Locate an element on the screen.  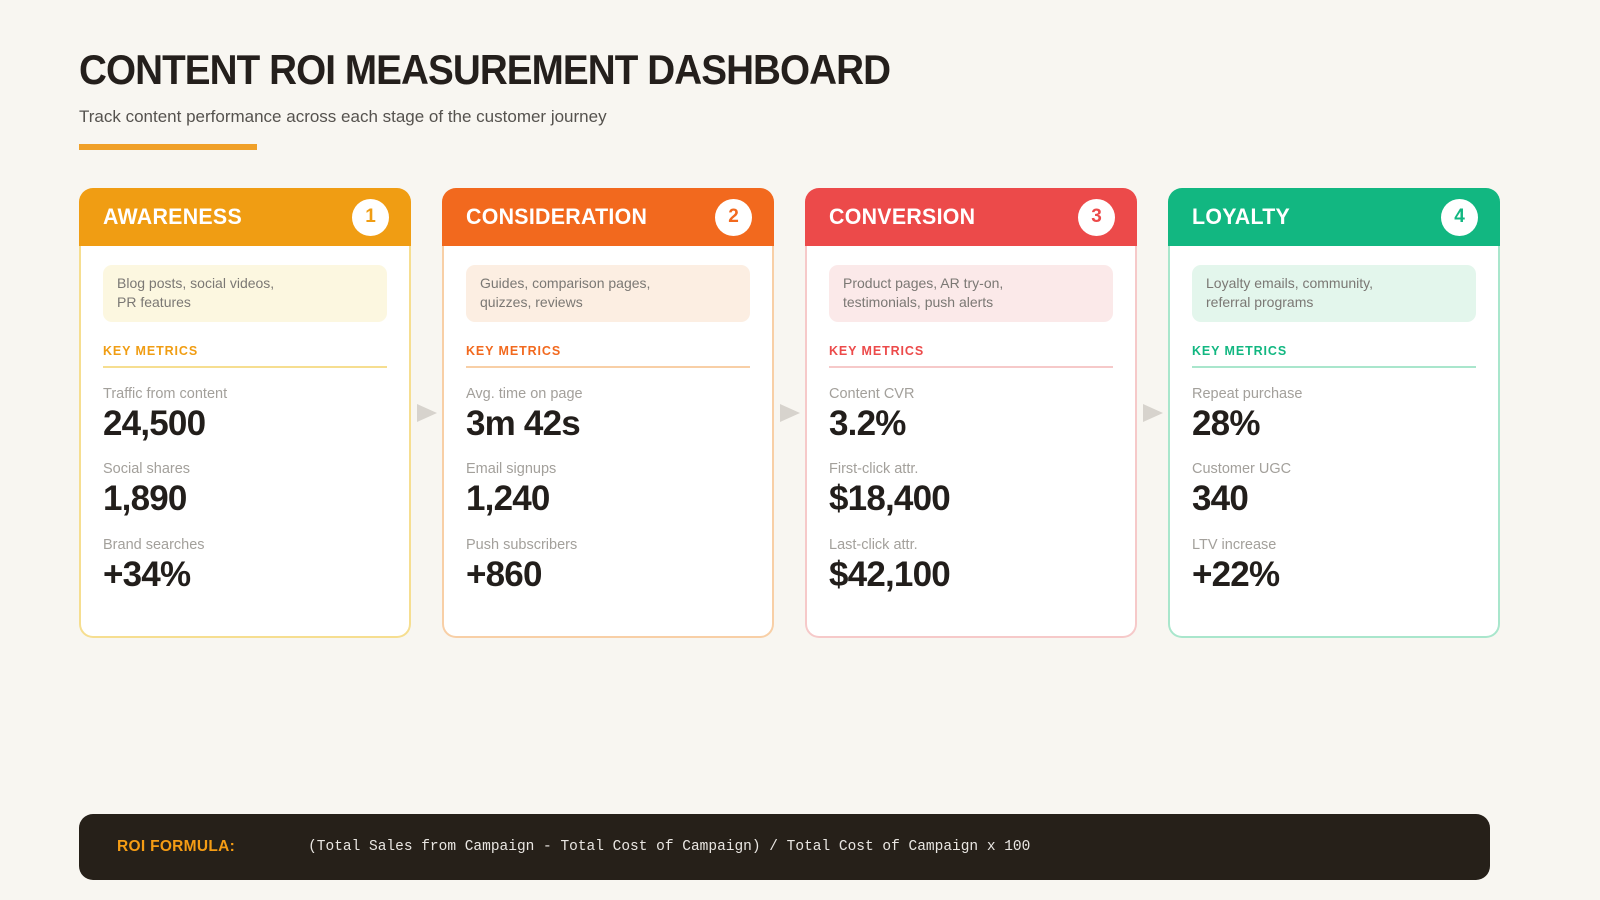
metric: Social shares 1,890 is located at coordinates (245, 490).